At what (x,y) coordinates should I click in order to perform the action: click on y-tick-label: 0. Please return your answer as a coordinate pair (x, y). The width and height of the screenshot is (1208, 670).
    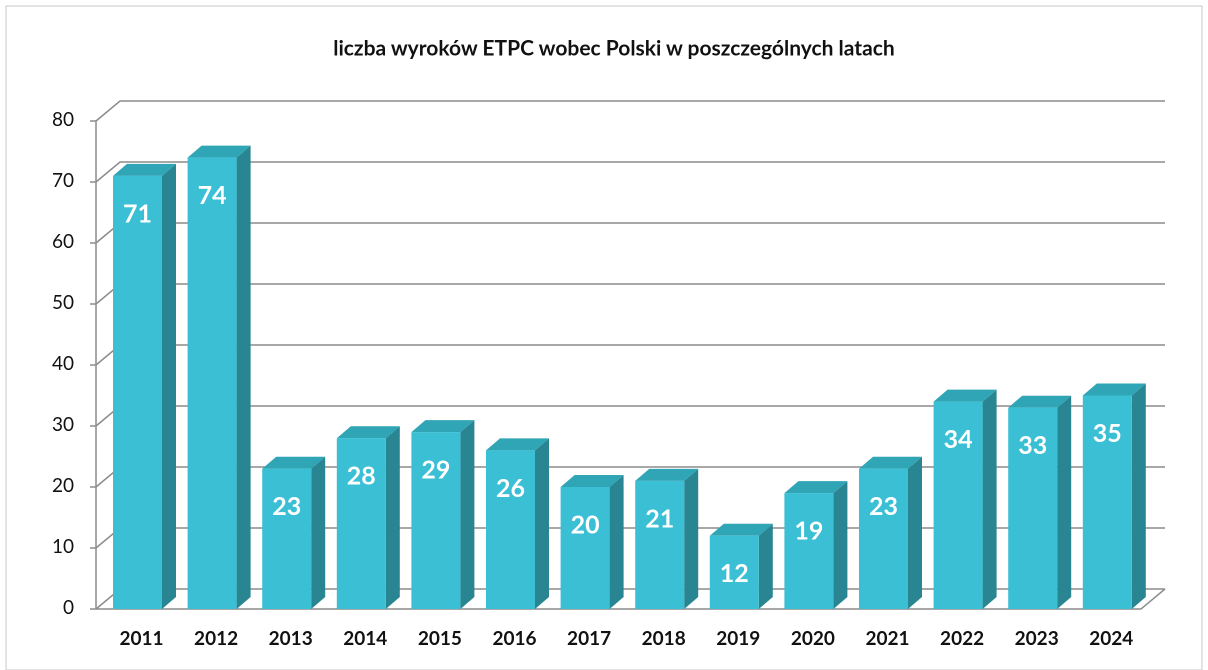
    Looking at the image, I should click on (68, 607).